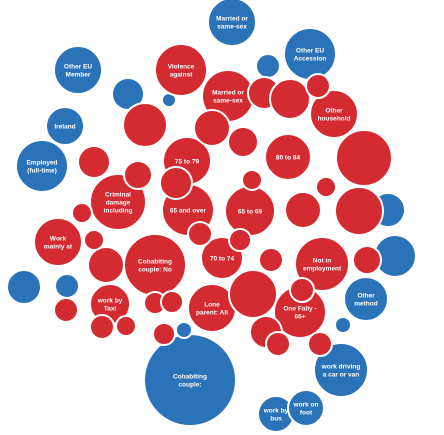 The height and width of the screenshot is (435, 444). What do you see at coordinates (78, 66) in the screenshot?
I see `bubble-label: Other EU` at bounding box center [78, 66].